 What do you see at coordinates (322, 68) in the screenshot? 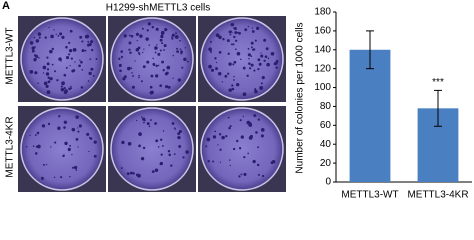
I see `y-tick-label: 120` at bounding box center [322, 68].